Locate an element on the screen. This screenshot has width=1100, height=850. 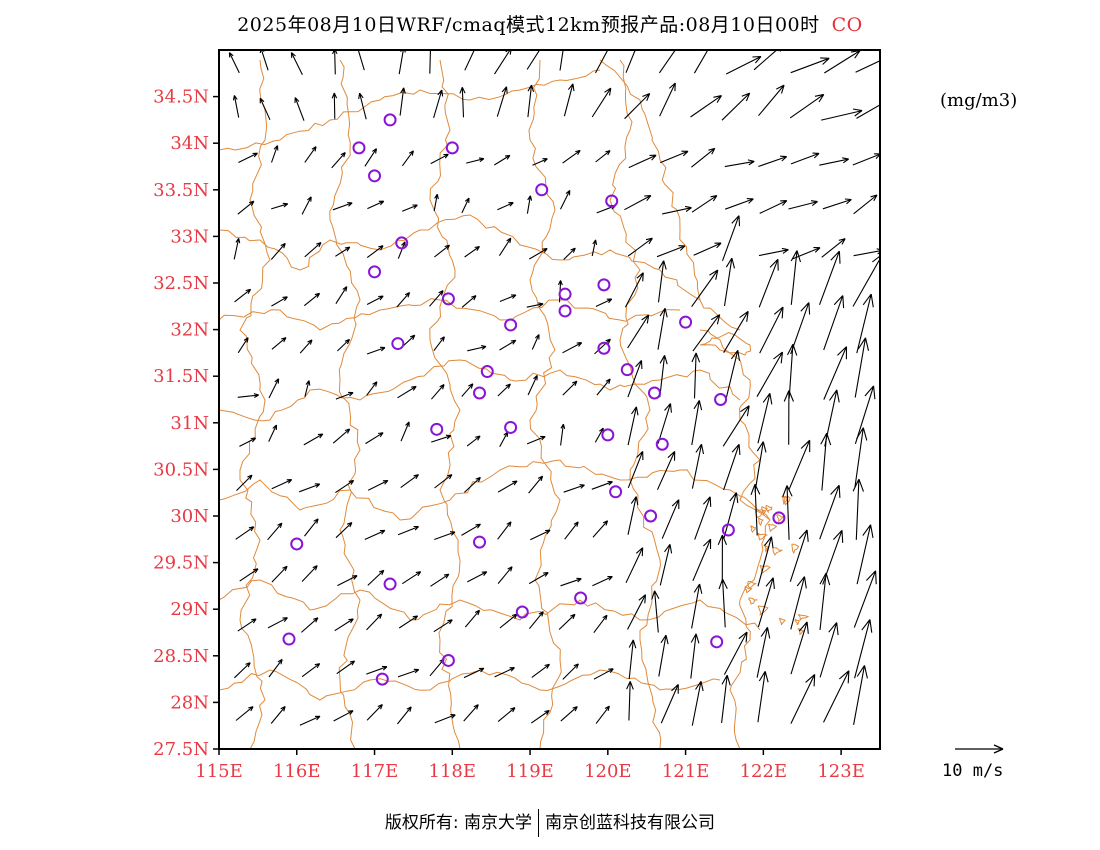
x-tick-label: 121E is located at coordinates (686, 771).